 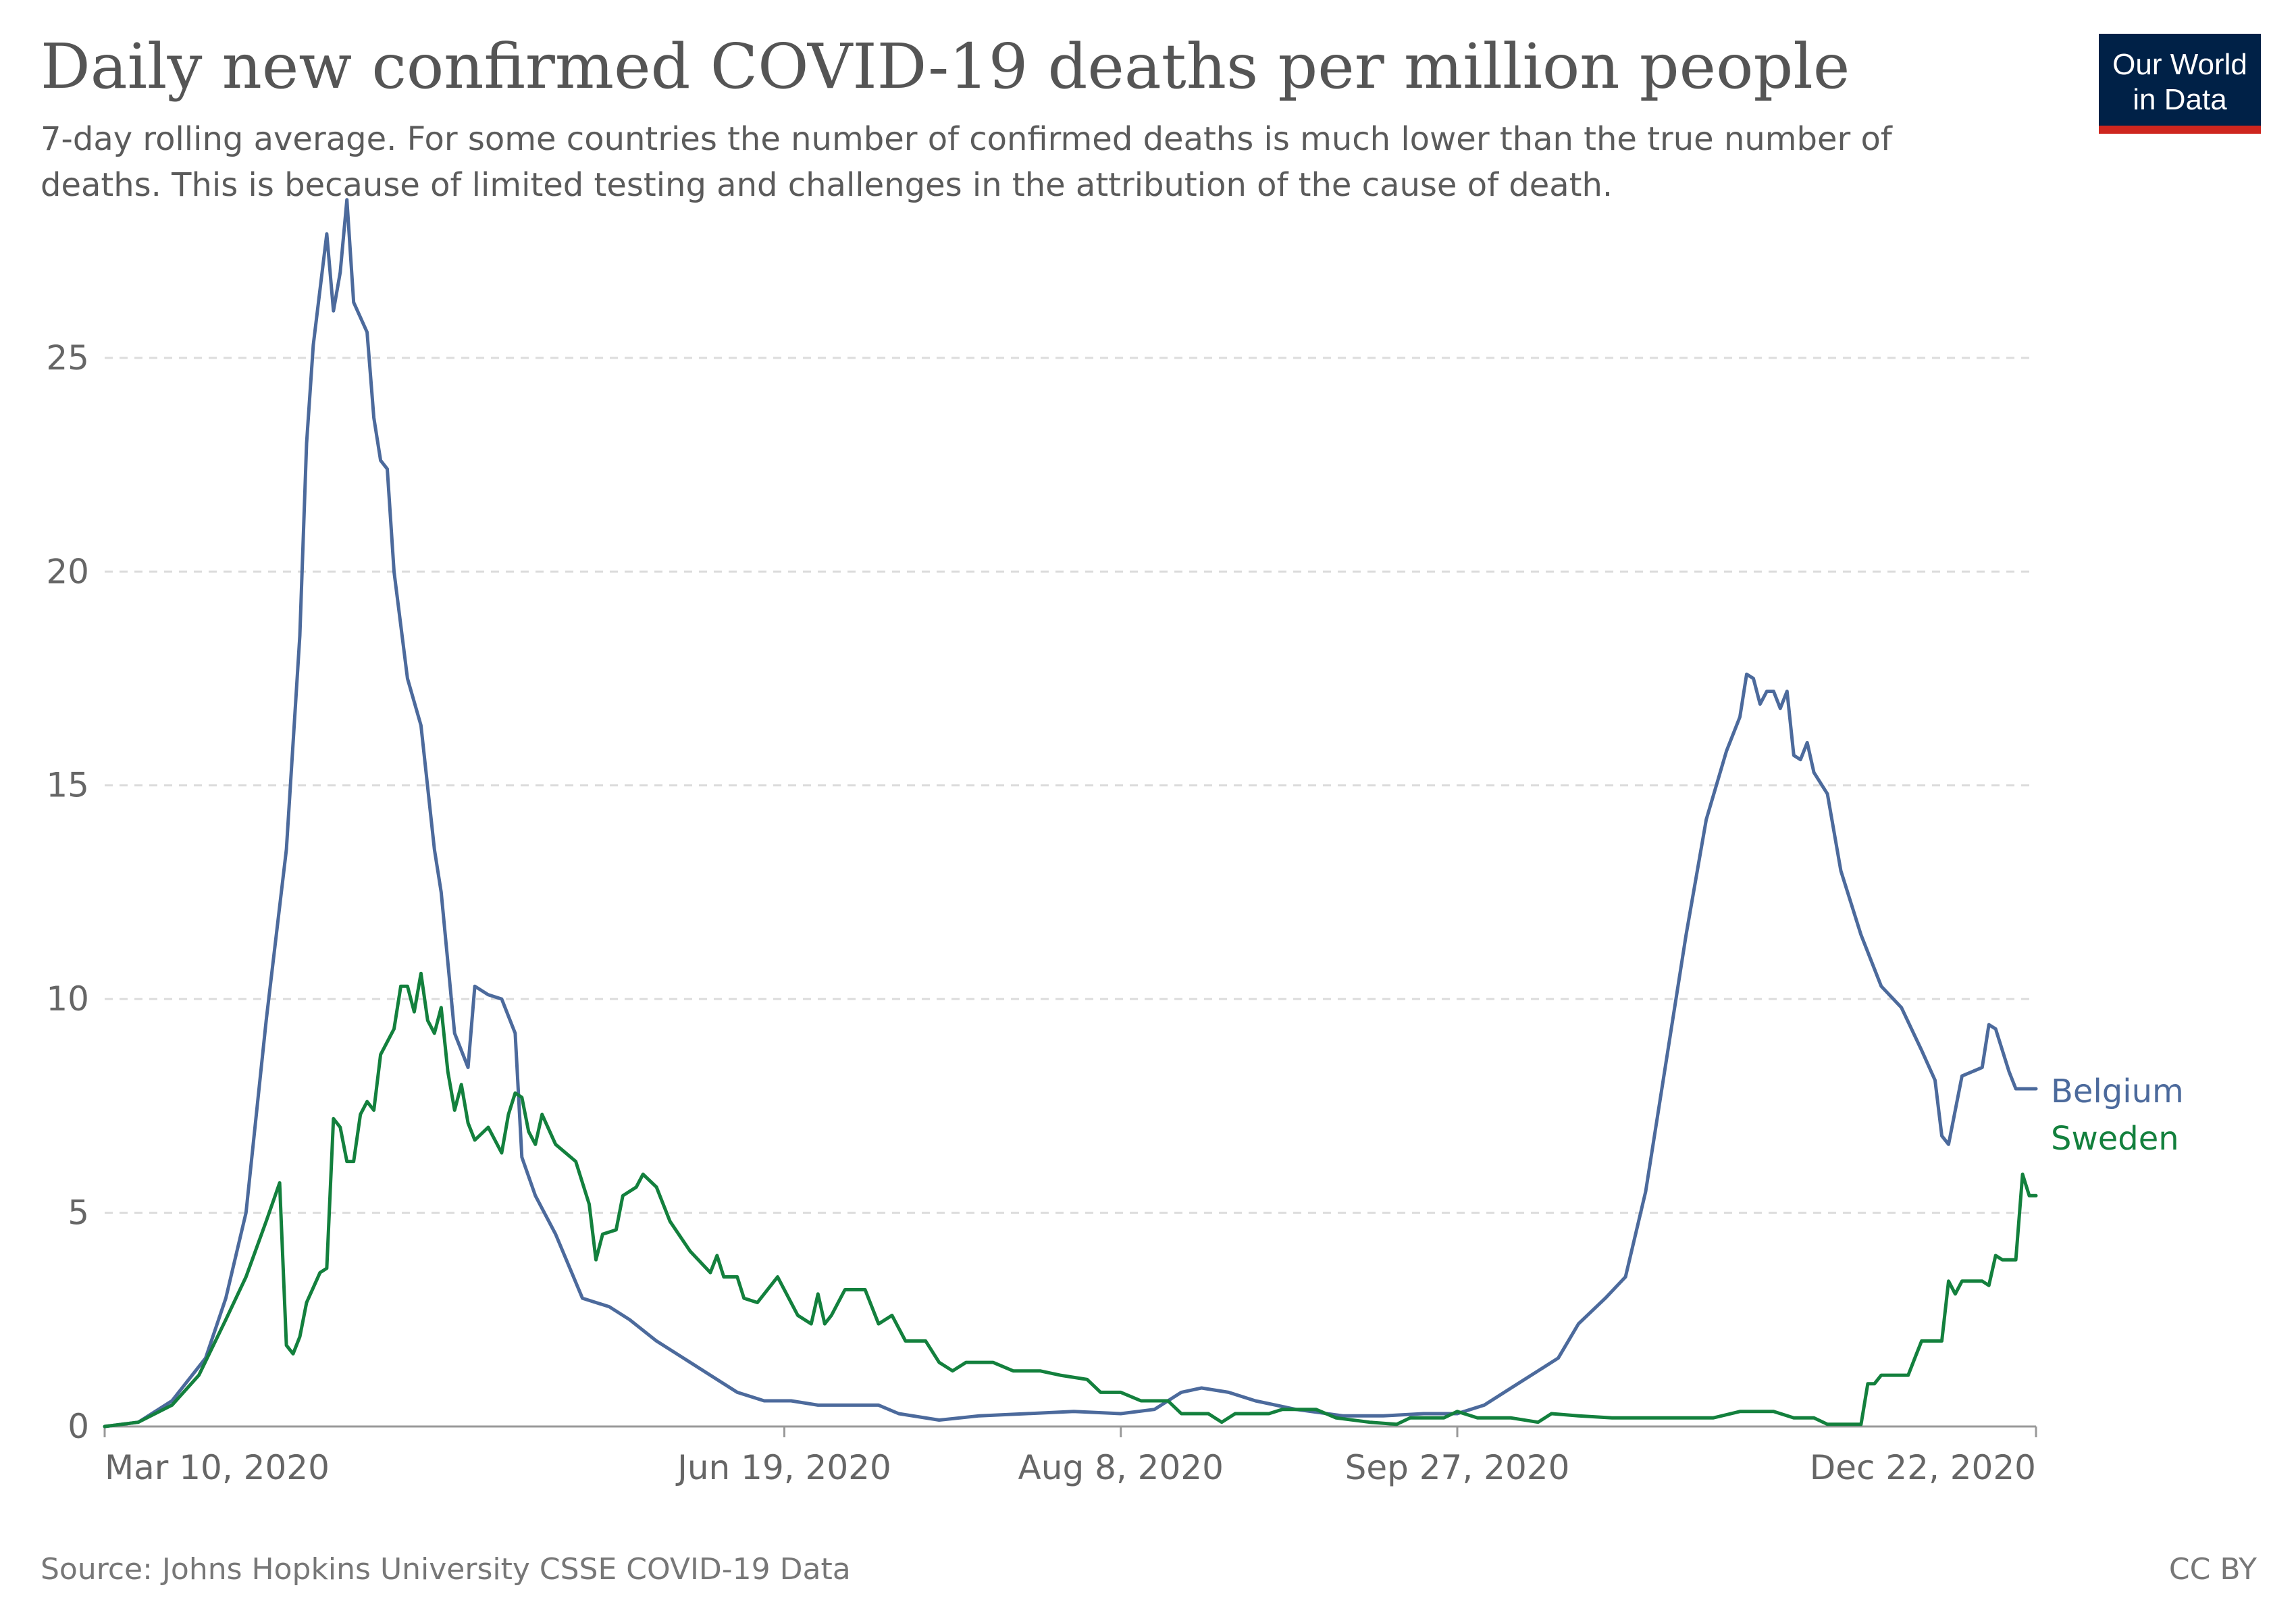 What do you see at coordinates (2117, 1115) in the screenshot?
I see `series-labels: Belgium Sweden` at bounding box center [2117, 1115].